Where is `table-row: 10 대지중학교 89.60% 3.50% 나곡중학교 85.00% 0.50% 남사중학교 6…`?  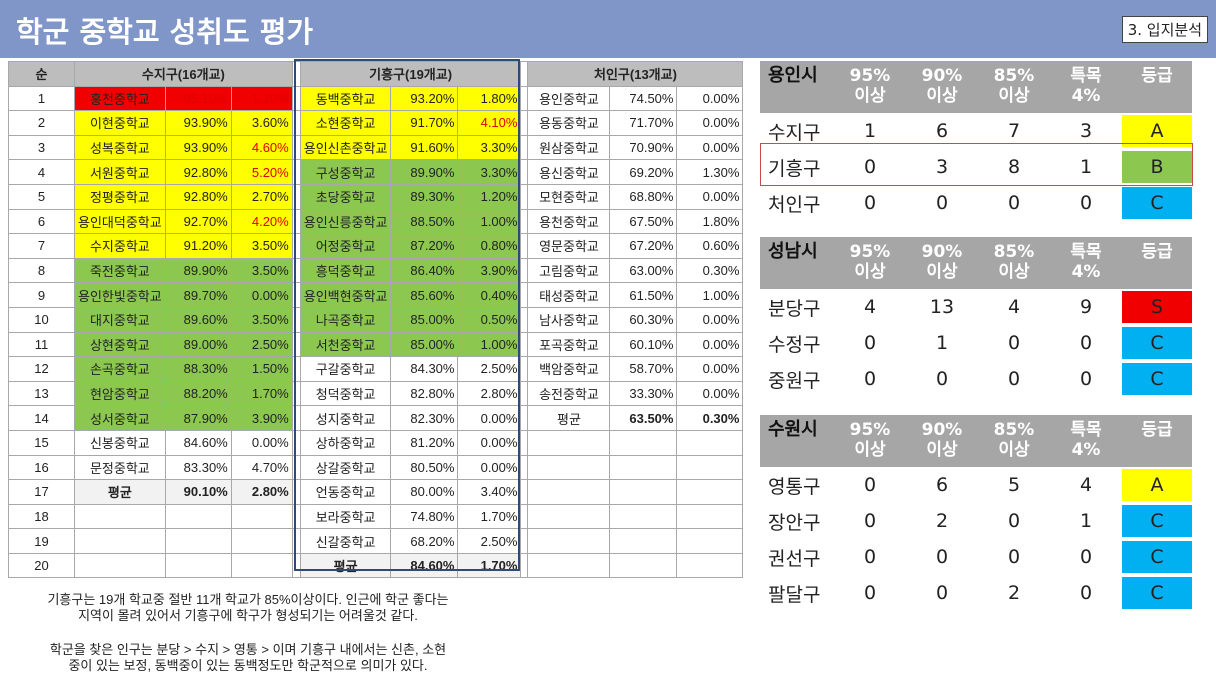
table-row: 10 대지중학교 89.60% 3.50% 나곡중학교 85.00% 0.50% 남사중학교 6… is located at coordinates (376, 319).